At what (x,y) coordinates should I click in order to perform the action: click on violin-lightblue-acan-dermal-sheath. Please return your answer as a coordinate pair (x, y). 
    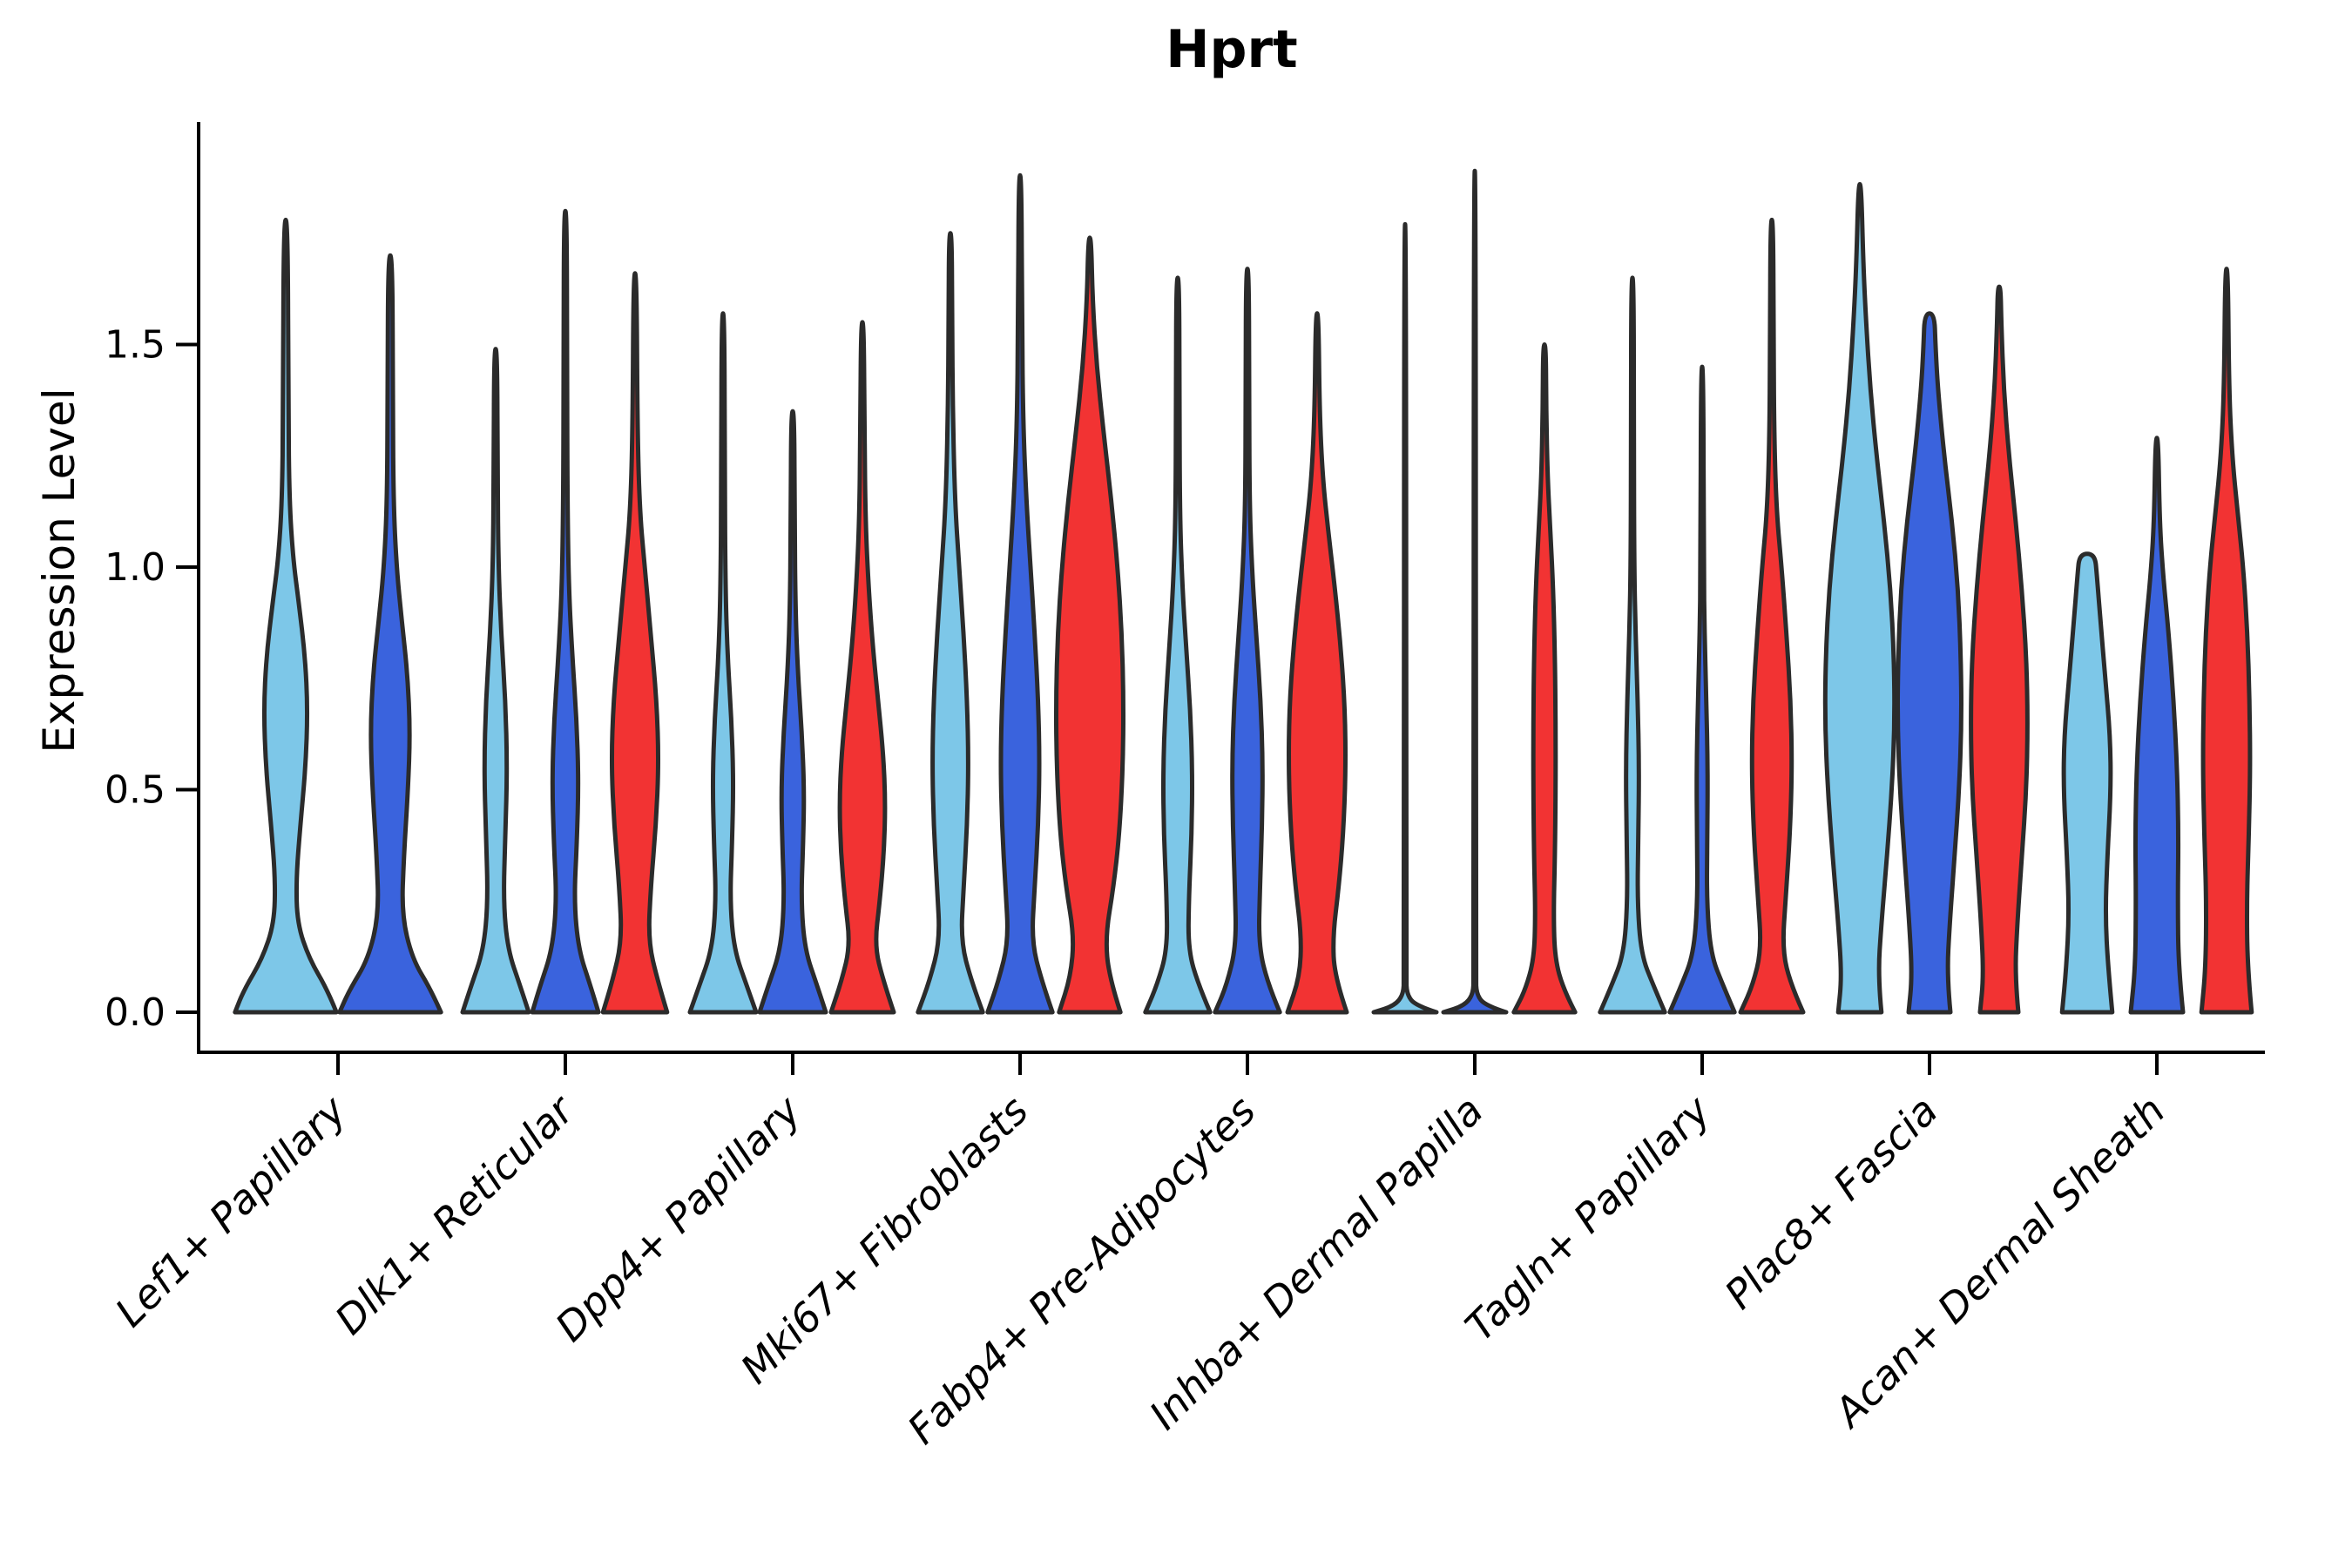
    Looking at the image, I should click on (2087, 783).